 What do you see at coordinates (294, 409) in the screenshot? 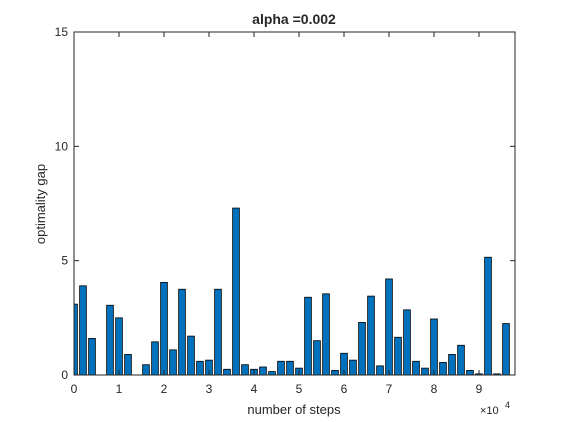
I see `x-axis-label: number of steps` at bounding box center [294, 409].